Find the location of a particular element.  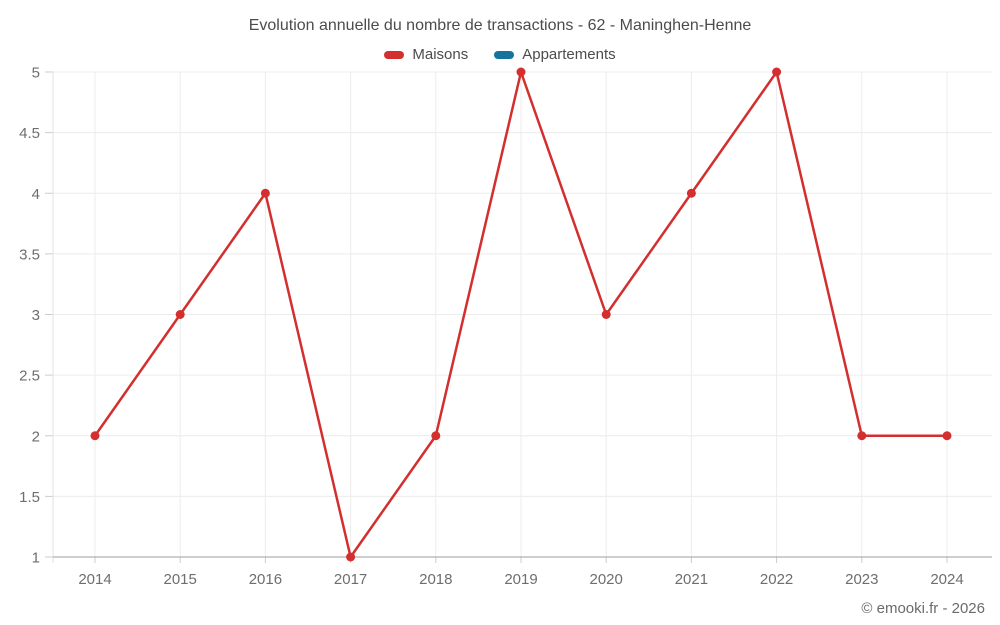

y-tick-label: 1.5 is located at coordinates (29, 497).